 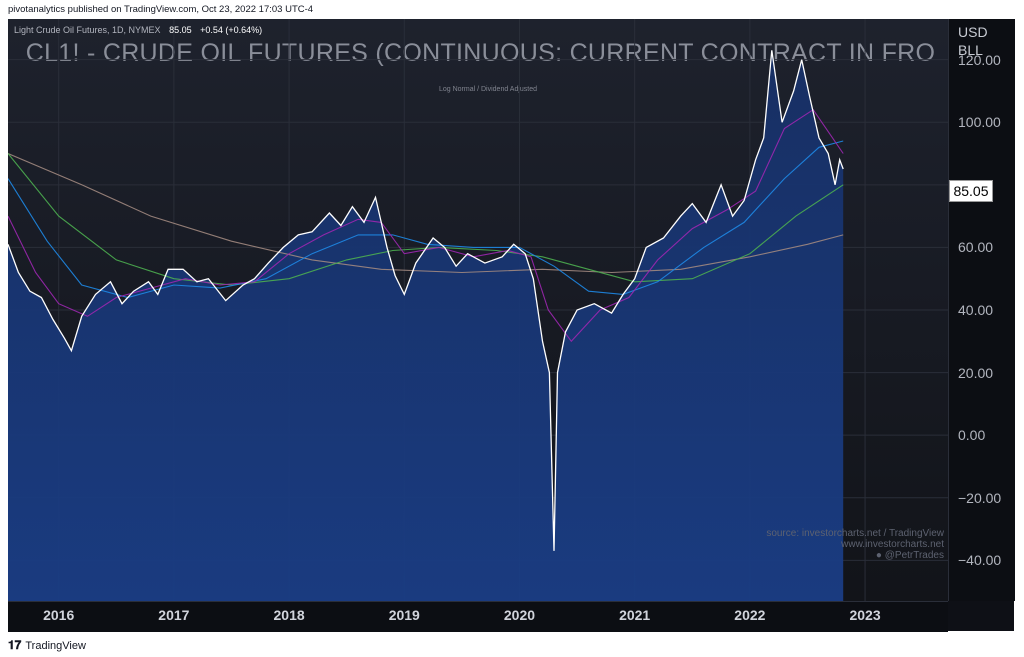 I want to click on source-author: @PetrTrades, so click(x=914, y=555).